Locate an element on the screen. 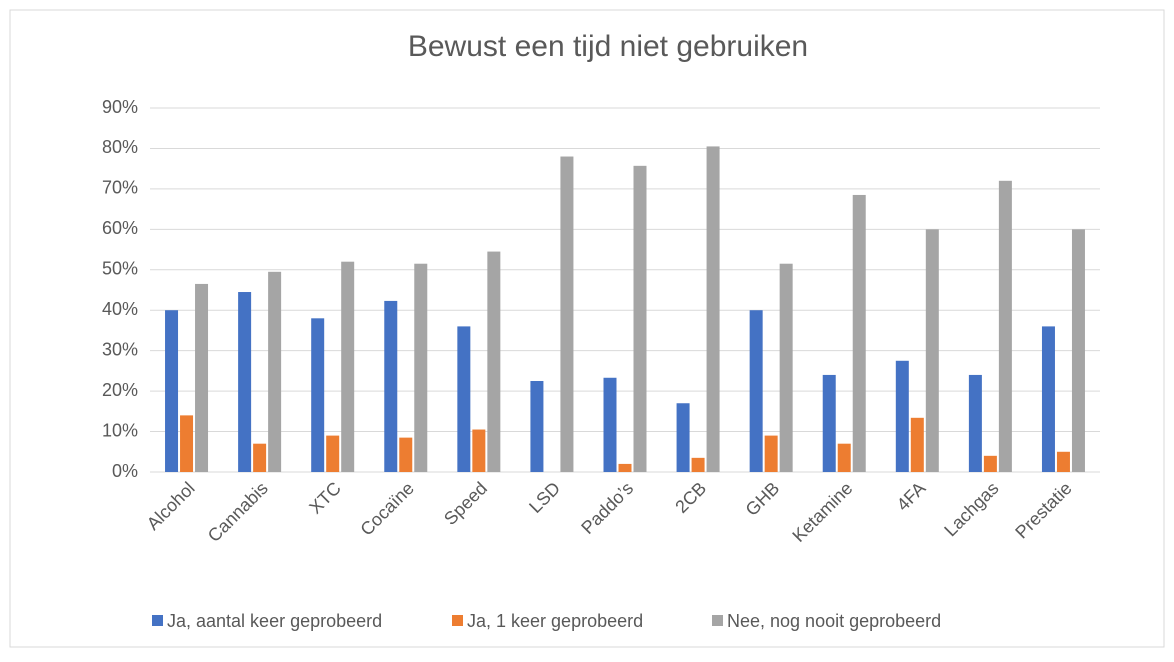 This screenshot has width=1174, height=662. y-tick-label: 10% is located at coordinates (120, 430).